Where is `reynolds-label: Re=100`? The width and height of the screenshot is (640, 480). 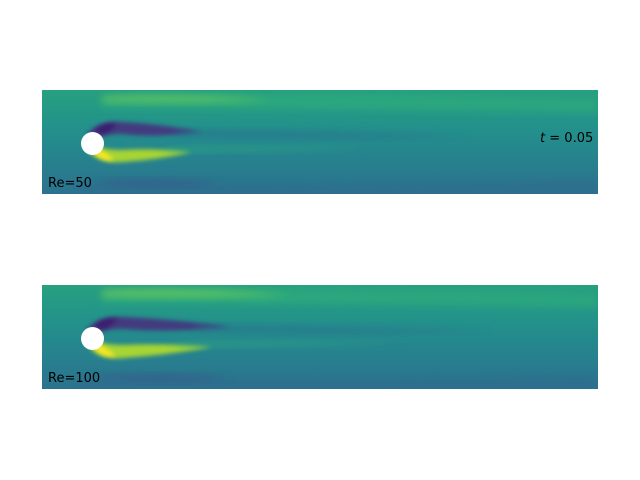 reynolds-label: Re=100 is located at coordinates (74, 378).